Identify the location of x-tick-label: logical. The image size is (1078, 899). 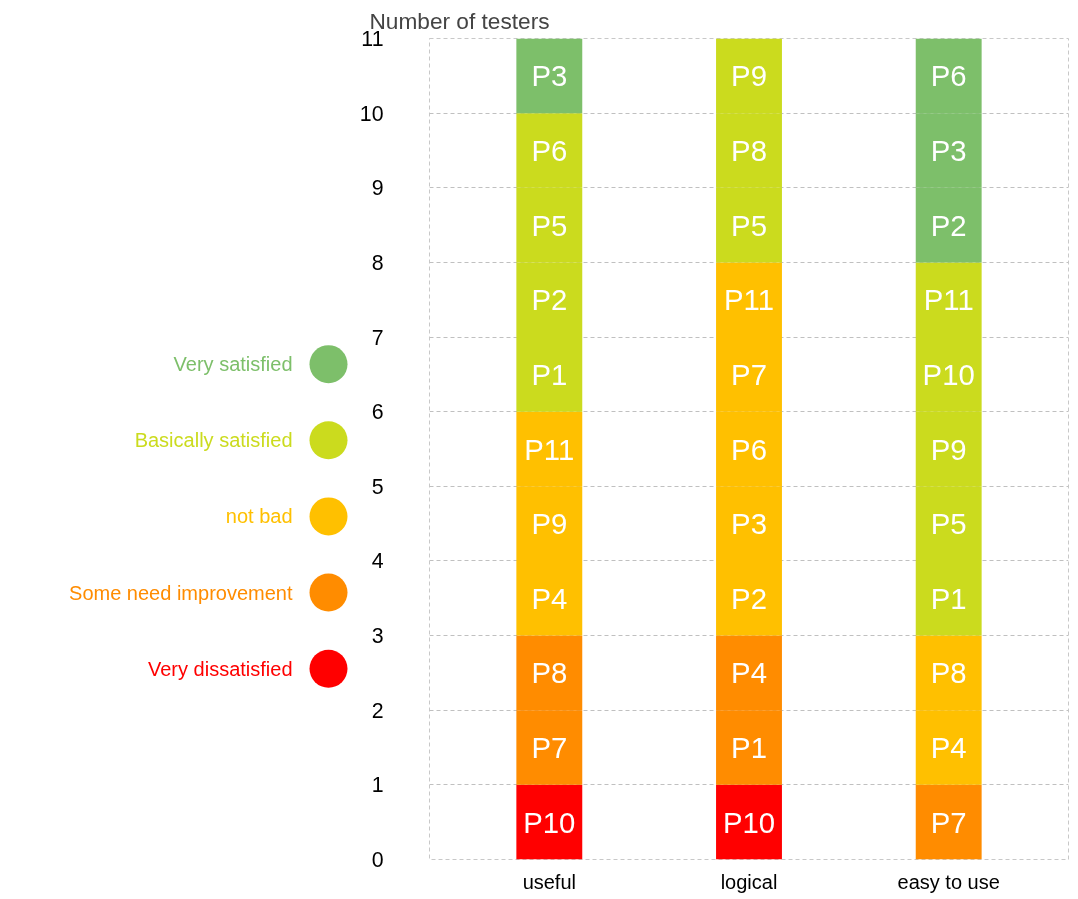
(749, 881).